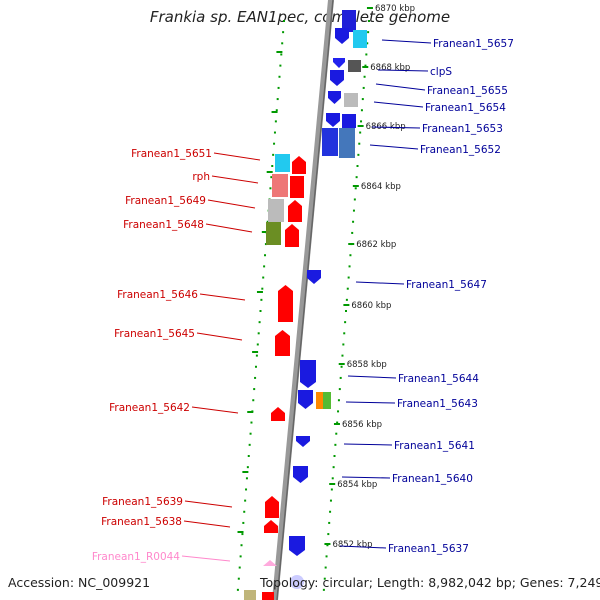 Image resolution: width=600 pixels, height=600 pixels. I want to click on gene-label: Franean1_5637, so click(428, 549).